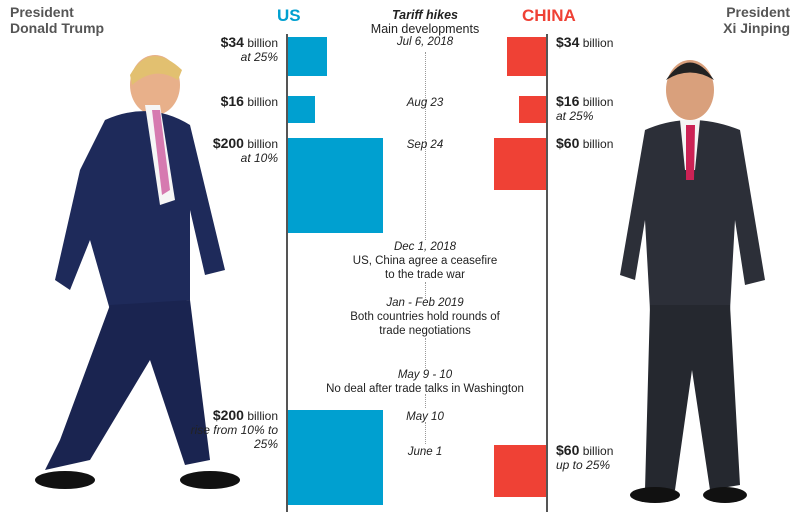 The image size is (800, 516). I want to click on chart-subtitle: Main developments, so click(425, 29).